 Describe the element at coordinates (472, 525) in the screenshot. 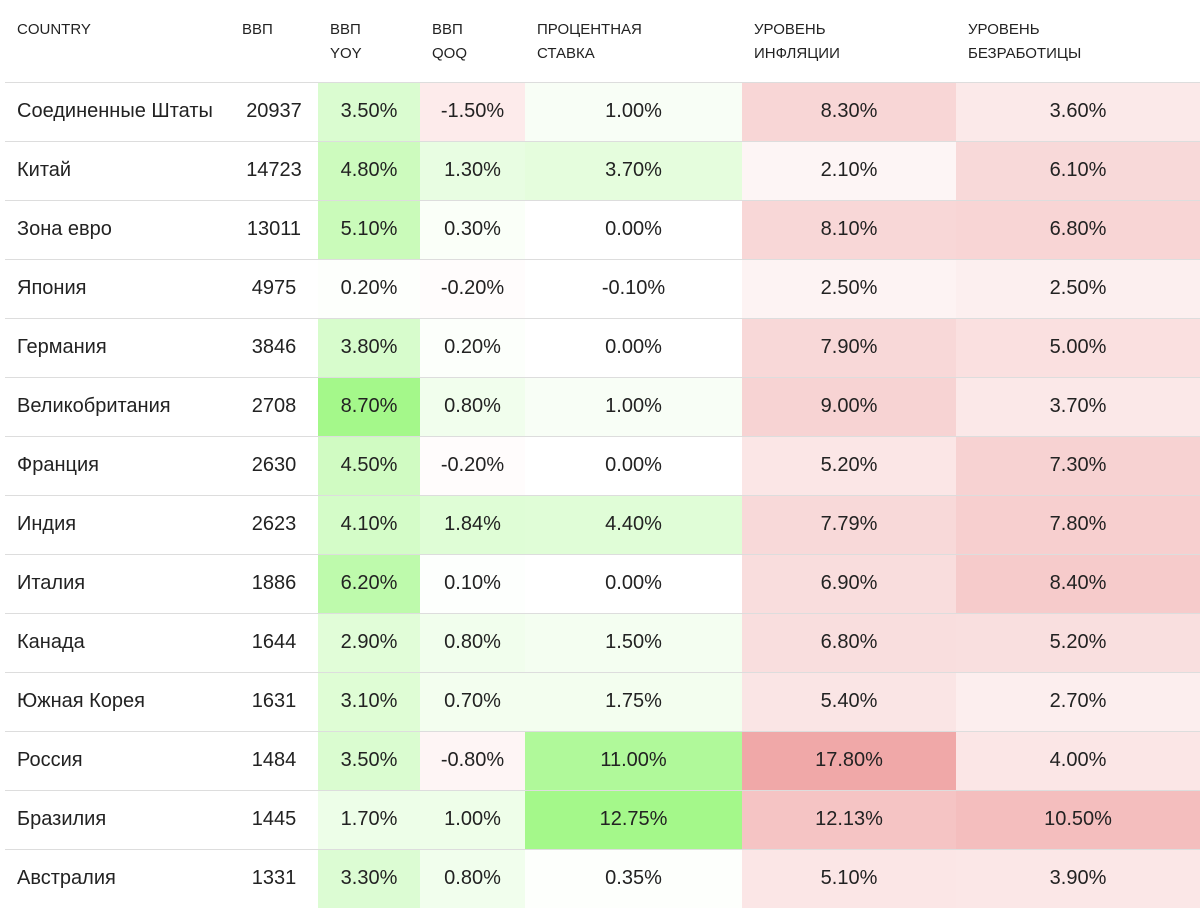

I see `value-cell: 1.84%` at that location.